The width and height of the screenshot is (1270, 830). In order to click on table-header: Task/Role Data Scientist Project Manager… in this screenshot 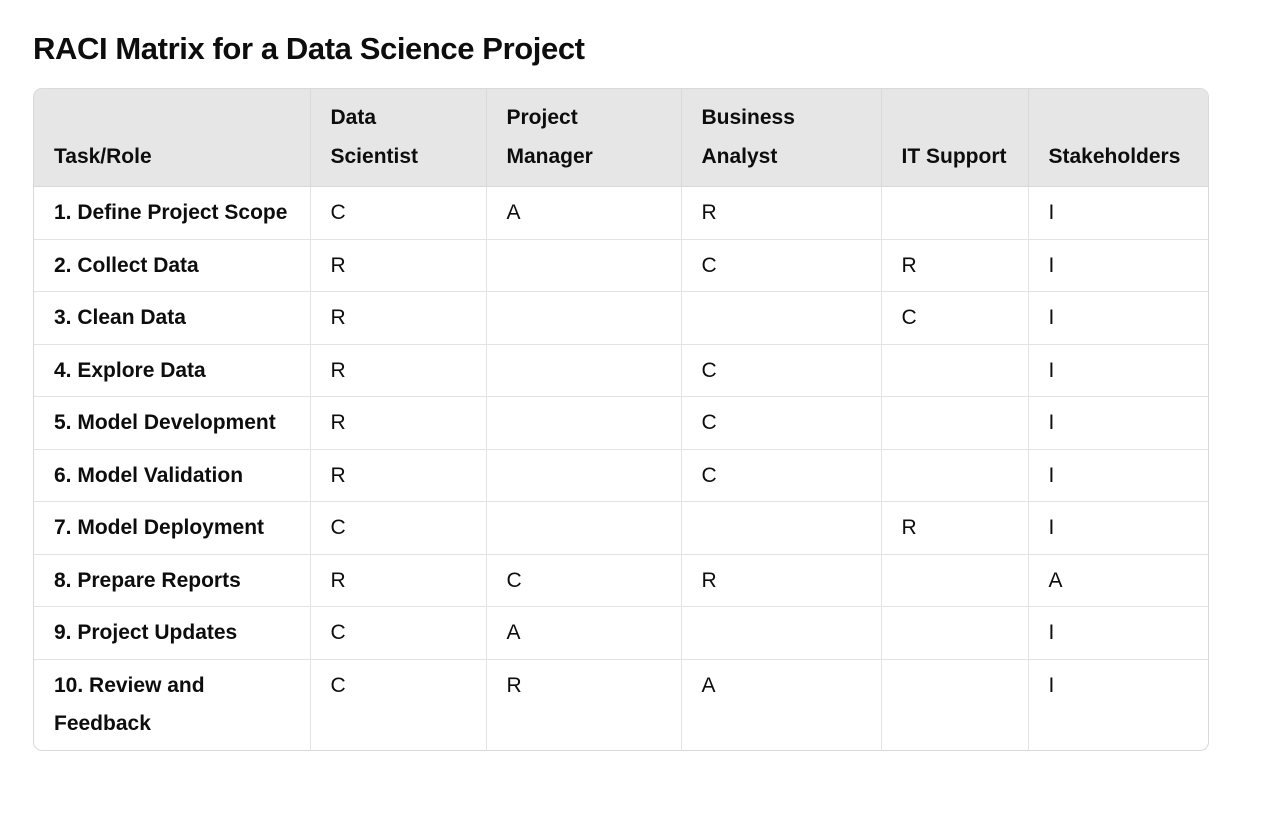, I will do `click(621, 138)`.